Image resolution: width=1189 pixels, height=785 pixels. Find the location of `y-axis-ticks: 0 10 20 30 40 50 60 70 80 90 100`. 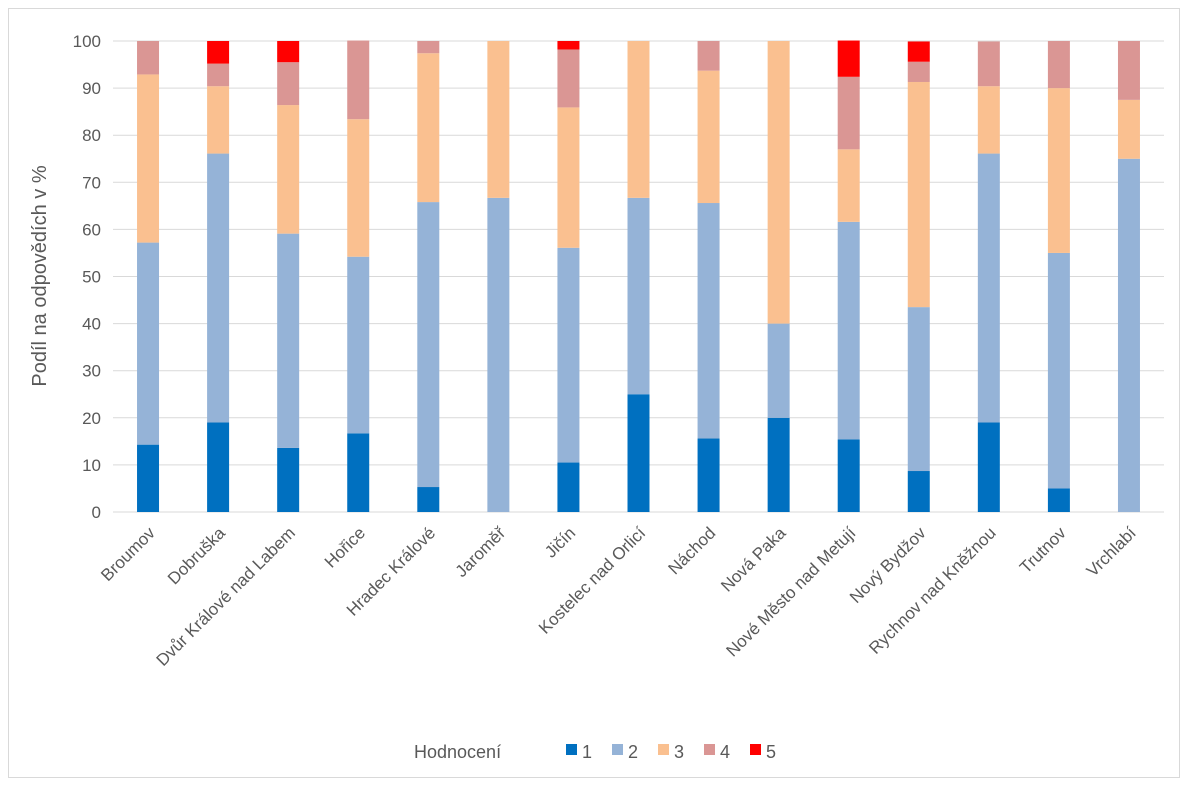

y-axis-ticks: 0 10 20 30 40 50 60 70 80 90 100 is located at coordinates (87, 277).